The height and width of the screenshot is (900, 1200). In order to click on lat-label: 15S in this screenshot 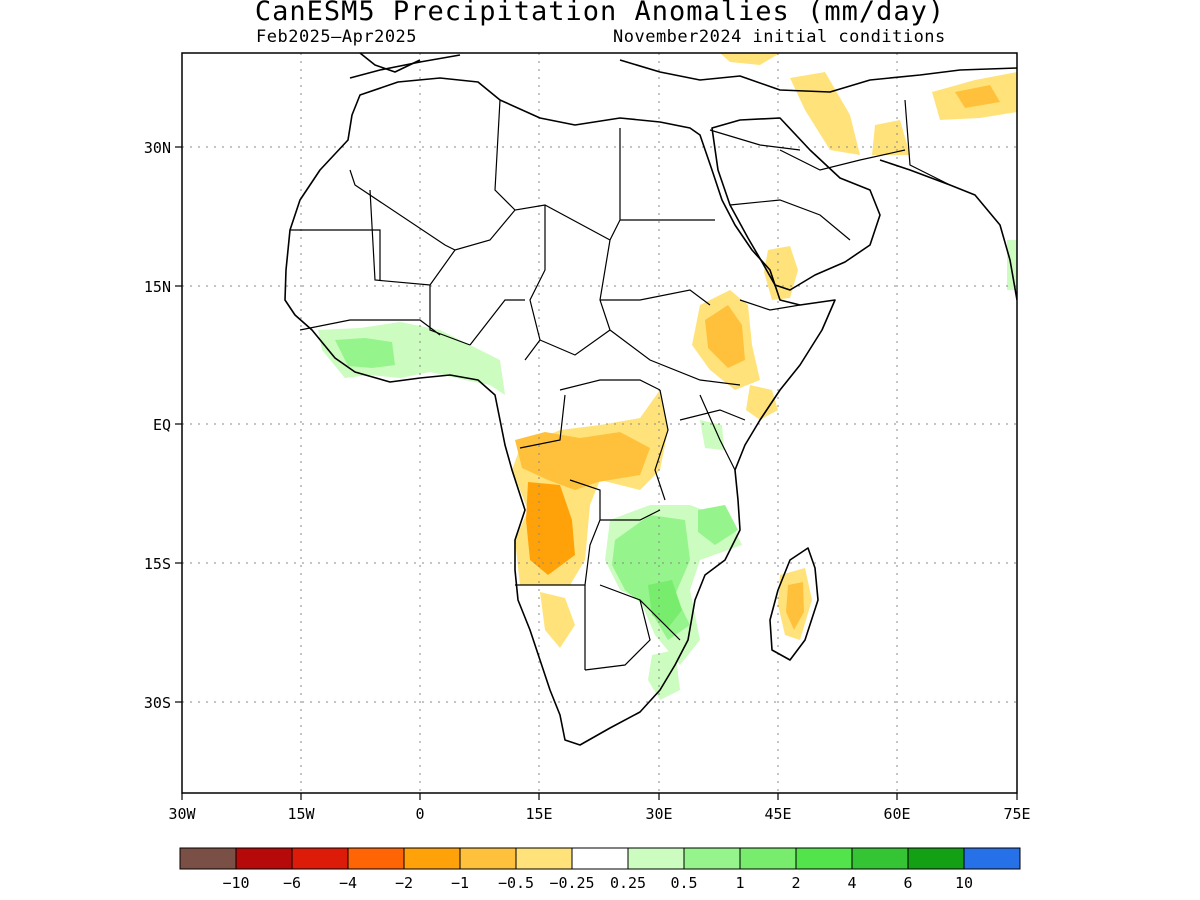, I will do `click(157, 564)`.